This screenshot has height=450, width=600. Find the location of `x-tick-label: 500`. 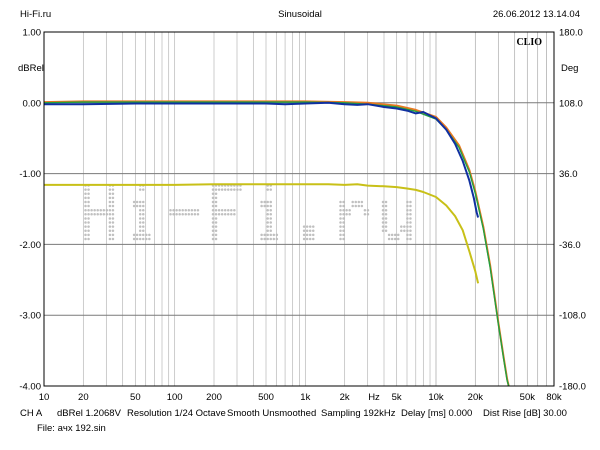

x-tick-label: 500 is located at coordinates (266, 397).